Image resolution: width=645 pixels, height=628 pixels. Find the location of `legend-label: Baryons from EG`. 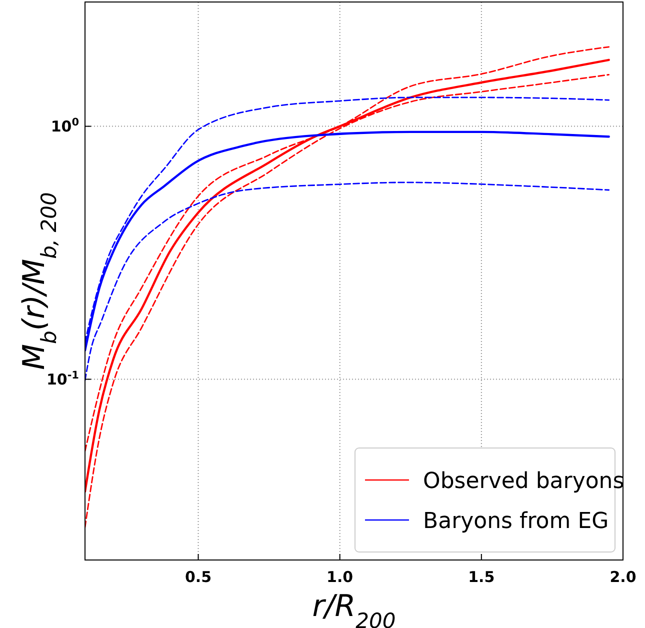

legend-label: Baryons from EG is located at coordinates (516, 521).